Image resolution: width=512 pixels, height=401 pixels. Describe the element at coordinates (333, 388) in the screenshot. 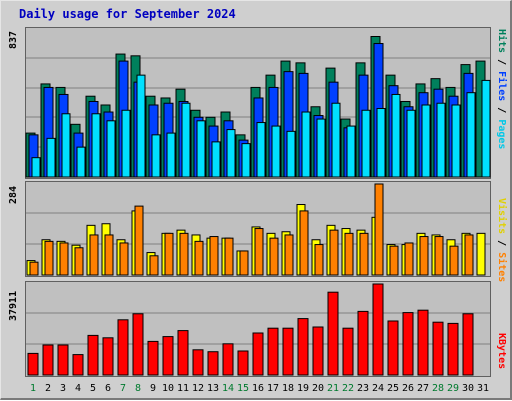

I see `day-tick-label: 21` at that location.